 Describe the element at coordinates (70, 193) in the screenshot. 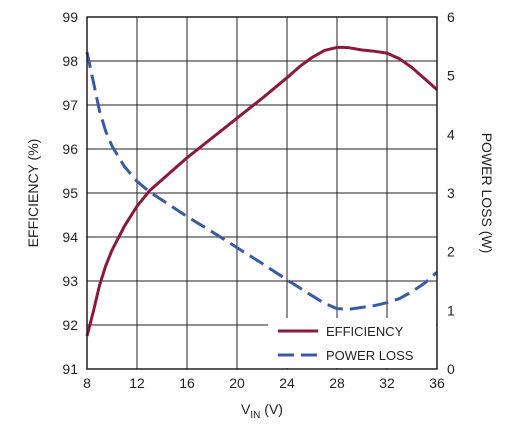

I see `y-left-tick-label: 95` at that location.